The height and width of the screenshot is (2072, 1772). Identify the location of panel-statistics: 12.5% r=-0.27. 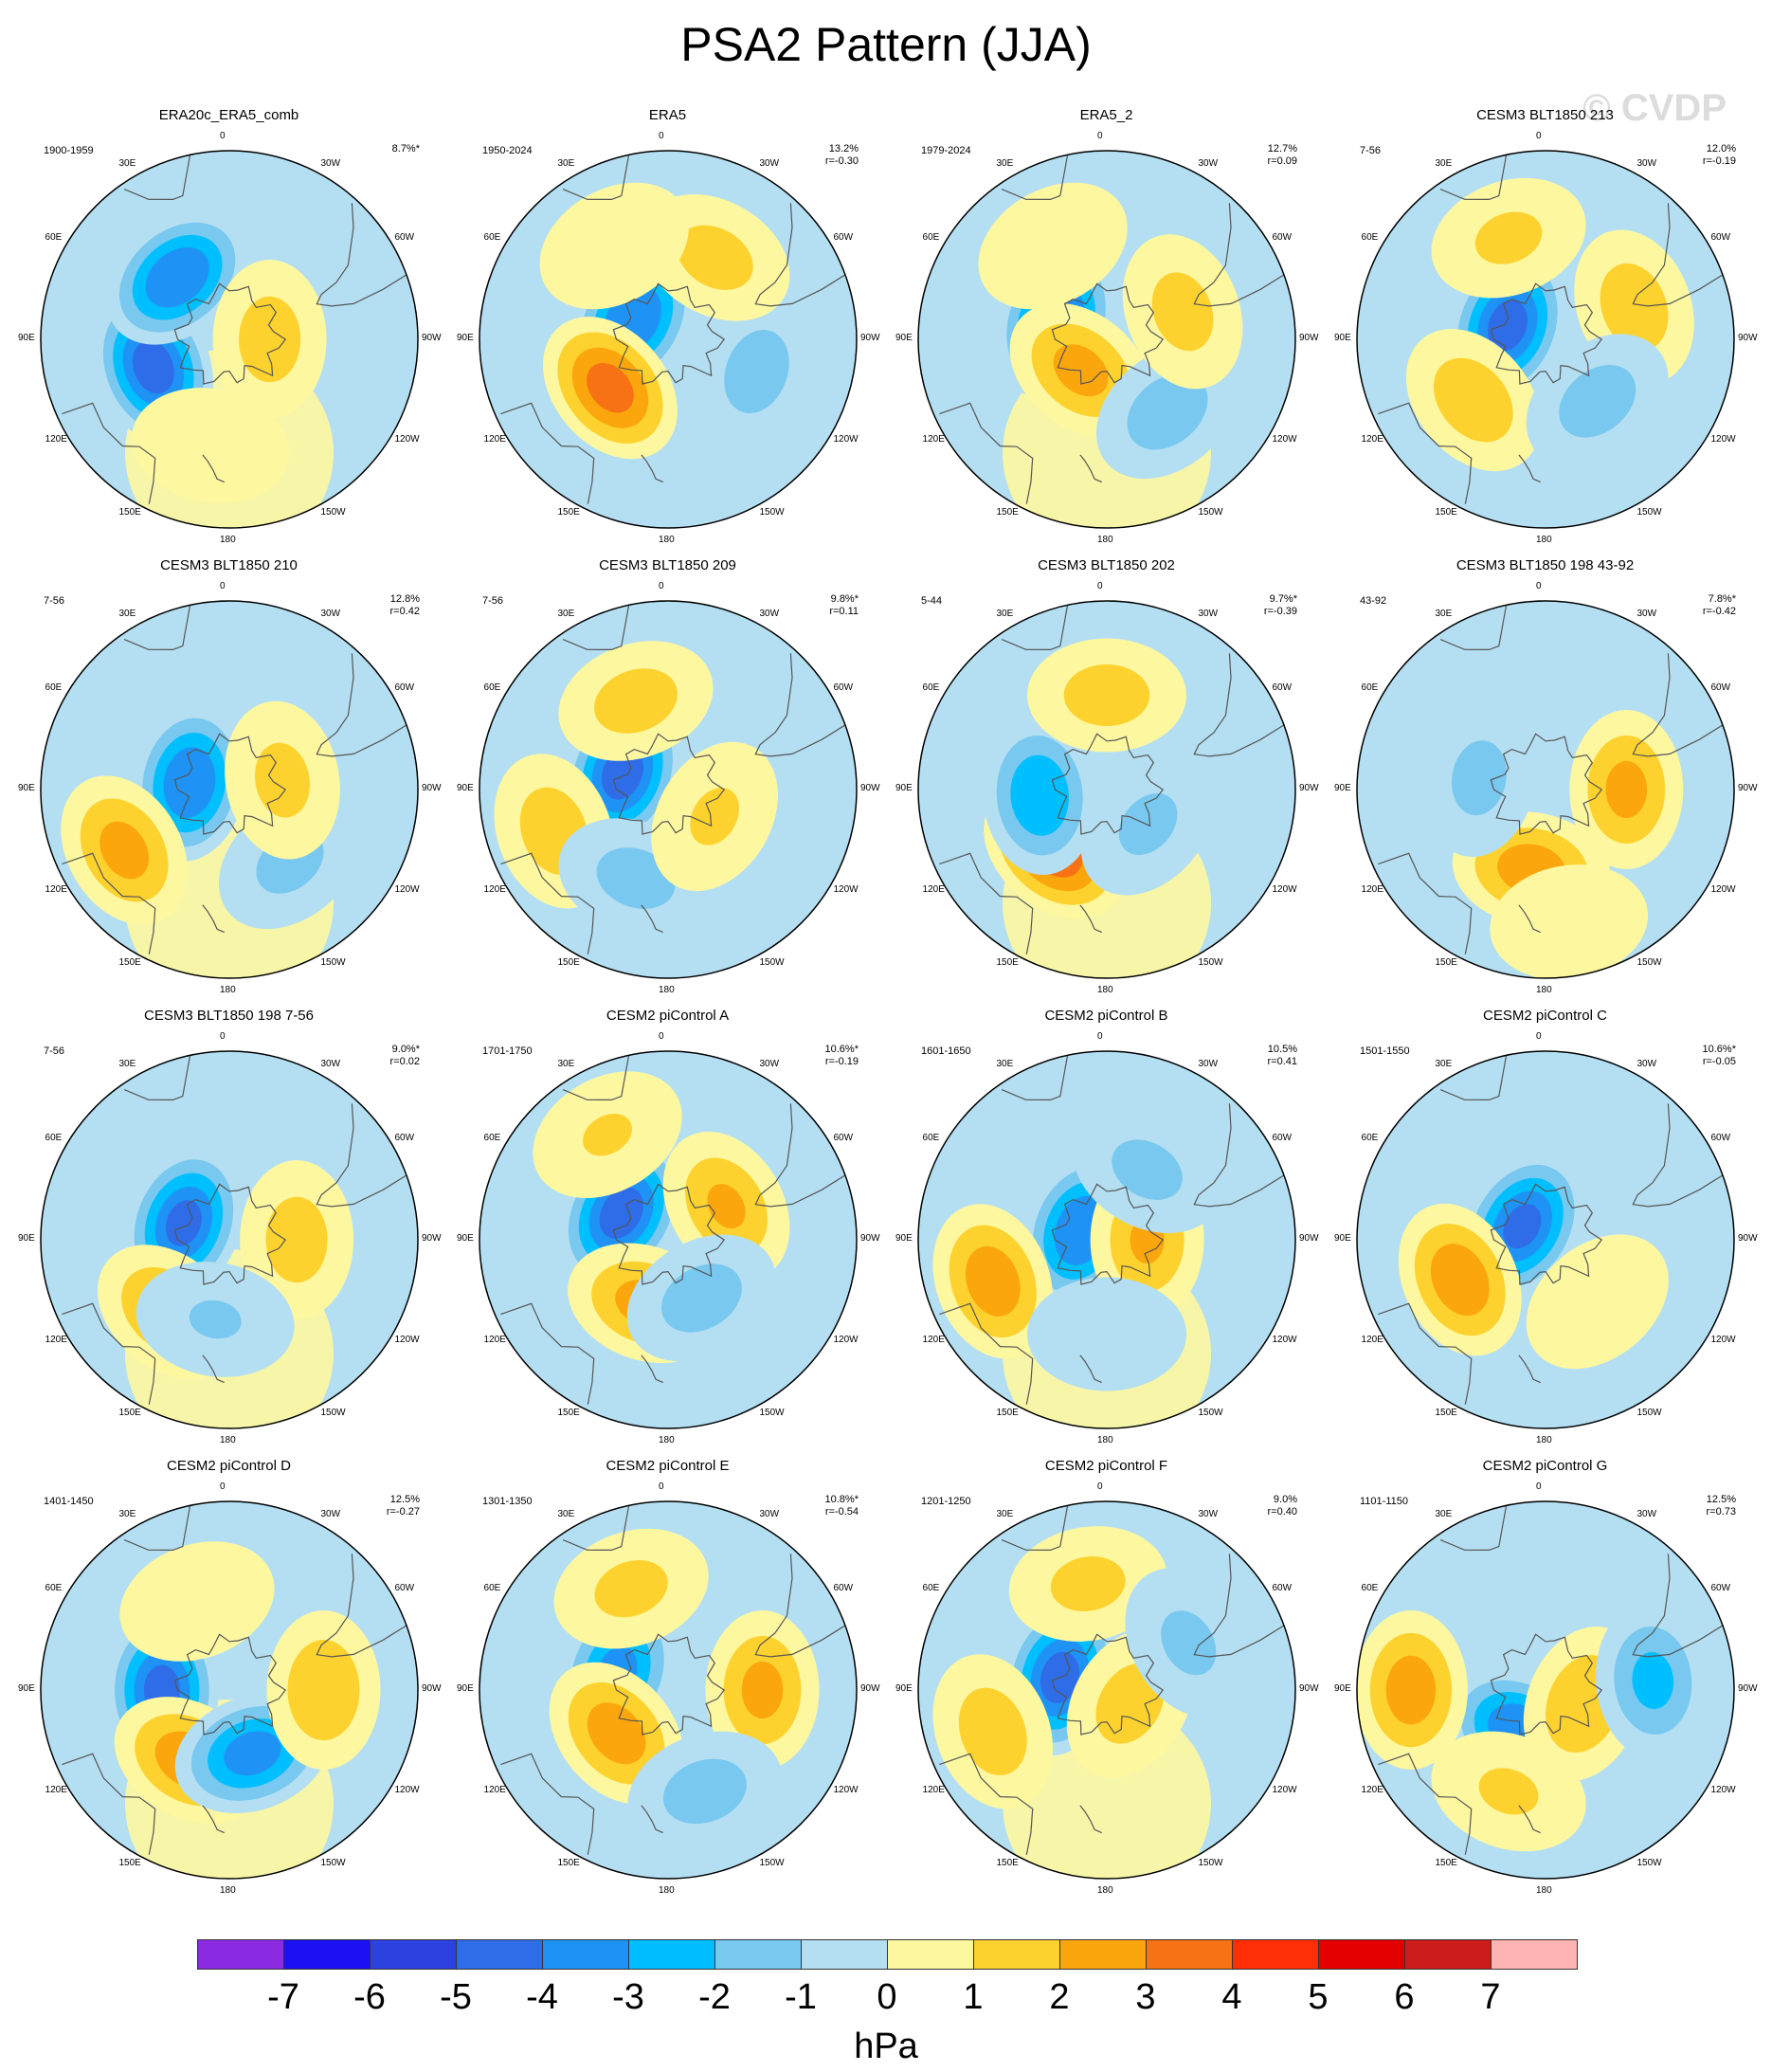
(403, 1506).